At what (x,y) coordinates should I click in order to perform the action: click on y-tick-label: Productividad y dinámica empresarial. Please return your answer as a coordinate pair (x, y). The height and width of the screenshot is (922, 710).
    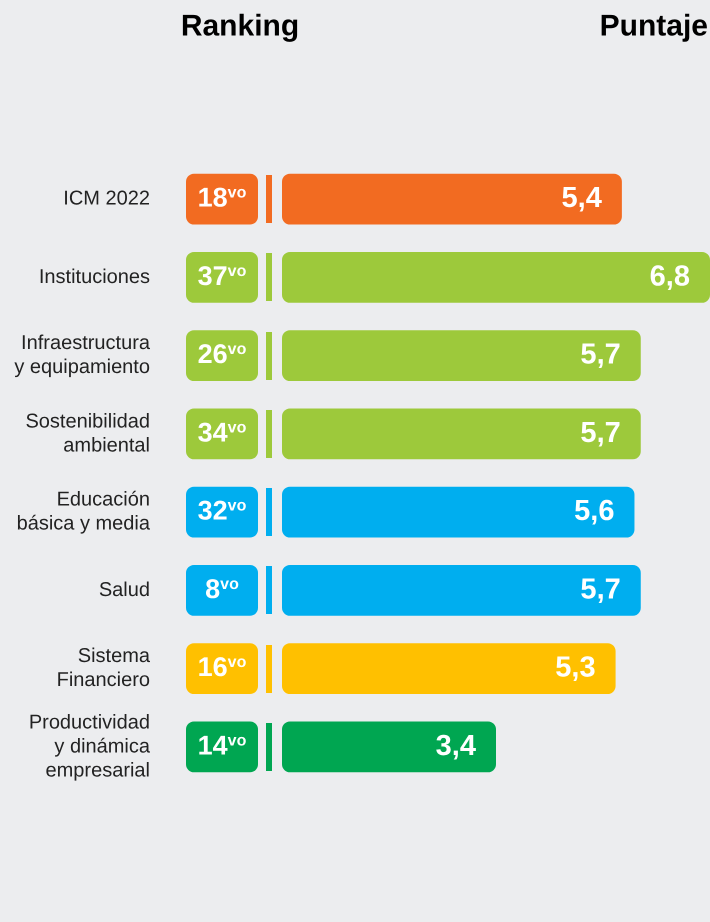
    Looking at the image, I should click on (89, 746).